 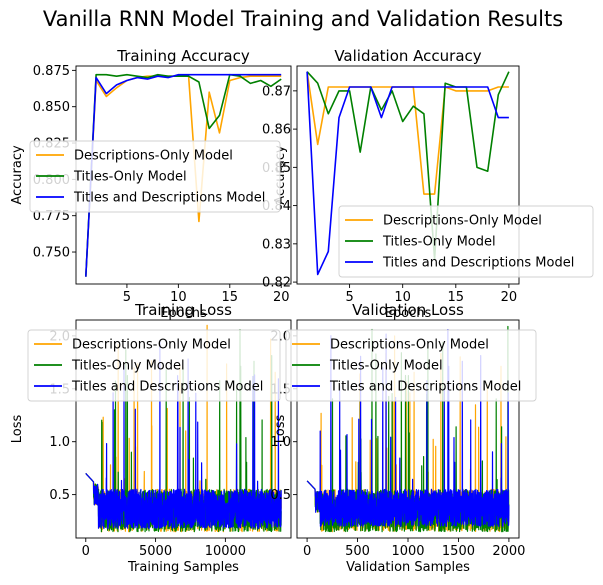 I want to click on x-tick-label: 1000, so click(x=407, y=551).